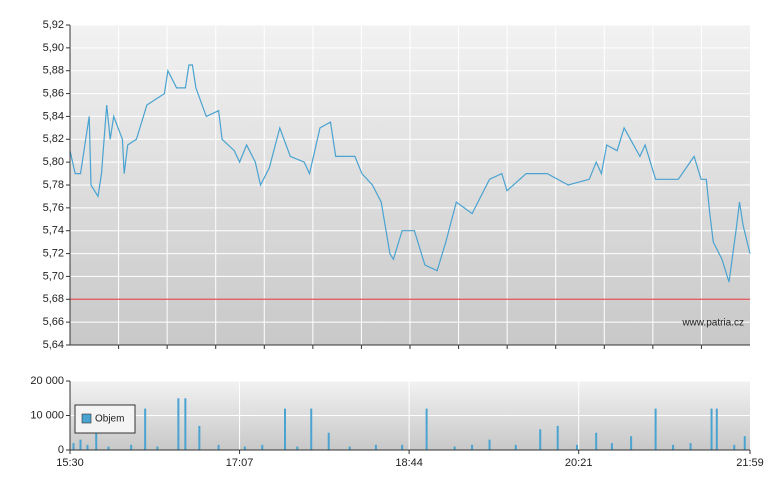 The height and width of the screenshot is (495, 780). I want to click on legend-label: Objem, so click(109, 419).